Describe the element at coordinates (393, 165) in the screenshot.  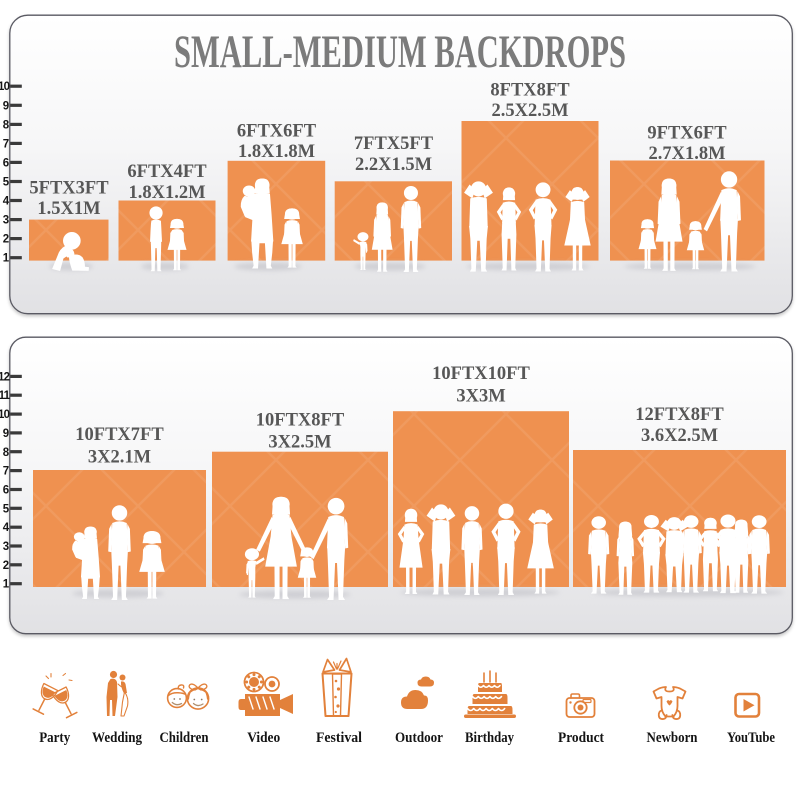
I see `svg-text: 2.2X1.5M` at that location.